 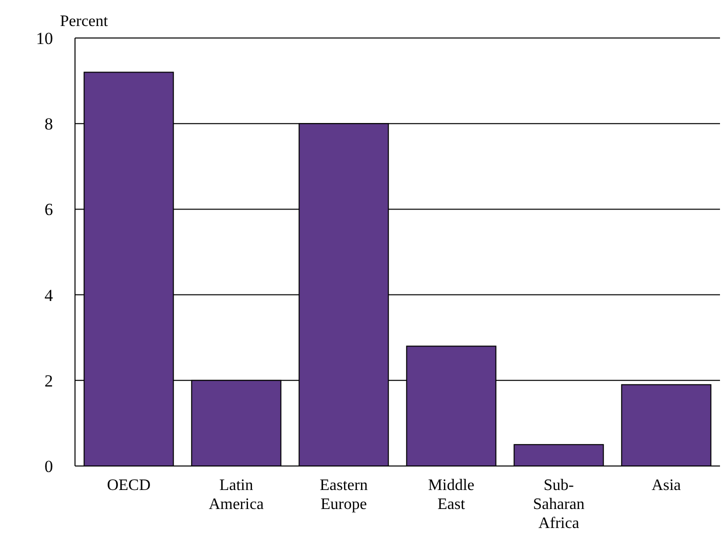 I want to click on y-tick-label: 10, so click(x=44, y=38).